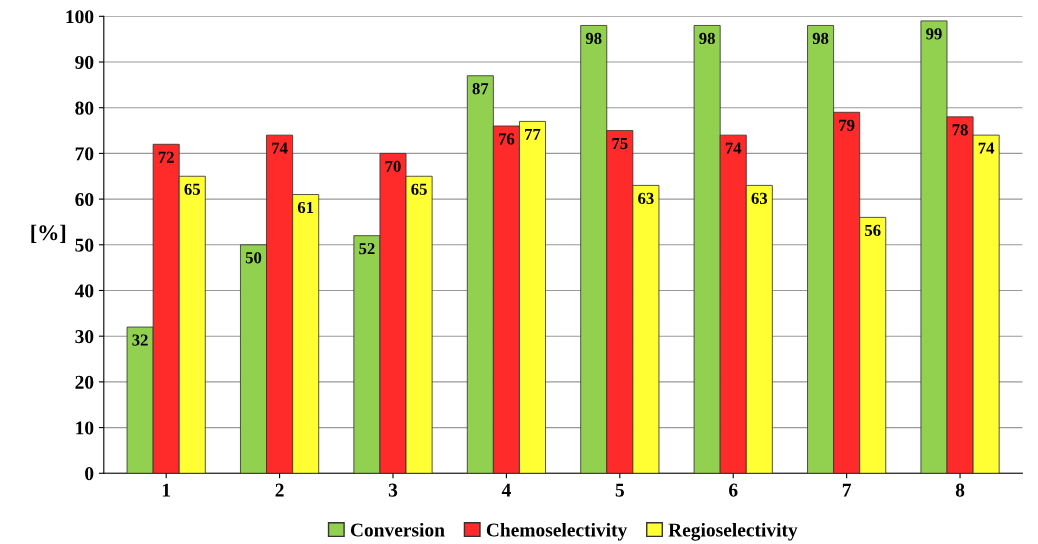  Describe the element at coordinates (934, 34) in the screenshot. I see `data-label: 99` at that location.